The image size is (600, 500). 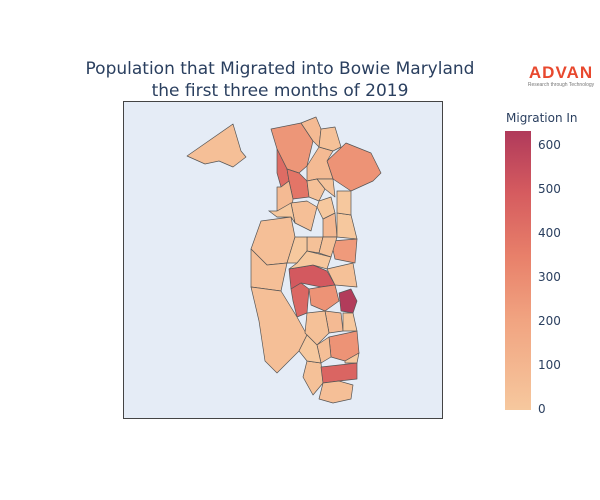 I want to click on colorbar-title: Migration In, so click(x=542, y=118).